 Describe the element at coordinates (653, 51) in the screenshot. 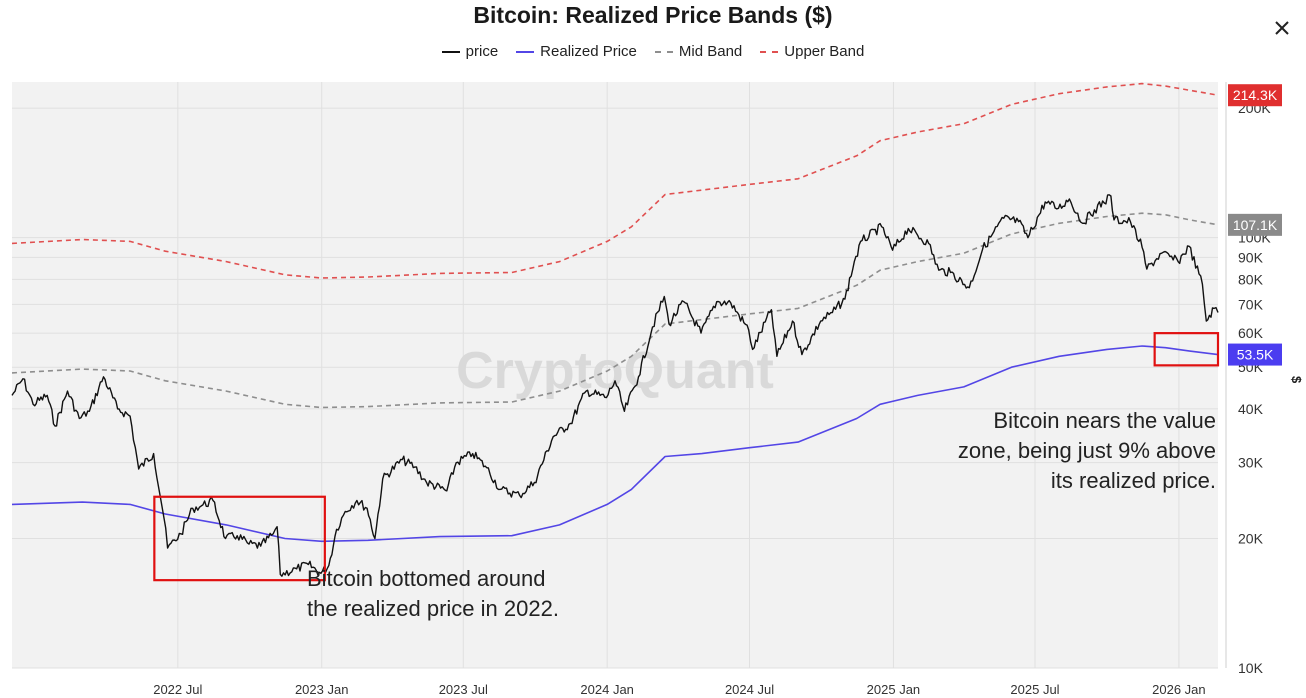

I see `legend: price Realized Price Mid Band Upper Band` at that location.